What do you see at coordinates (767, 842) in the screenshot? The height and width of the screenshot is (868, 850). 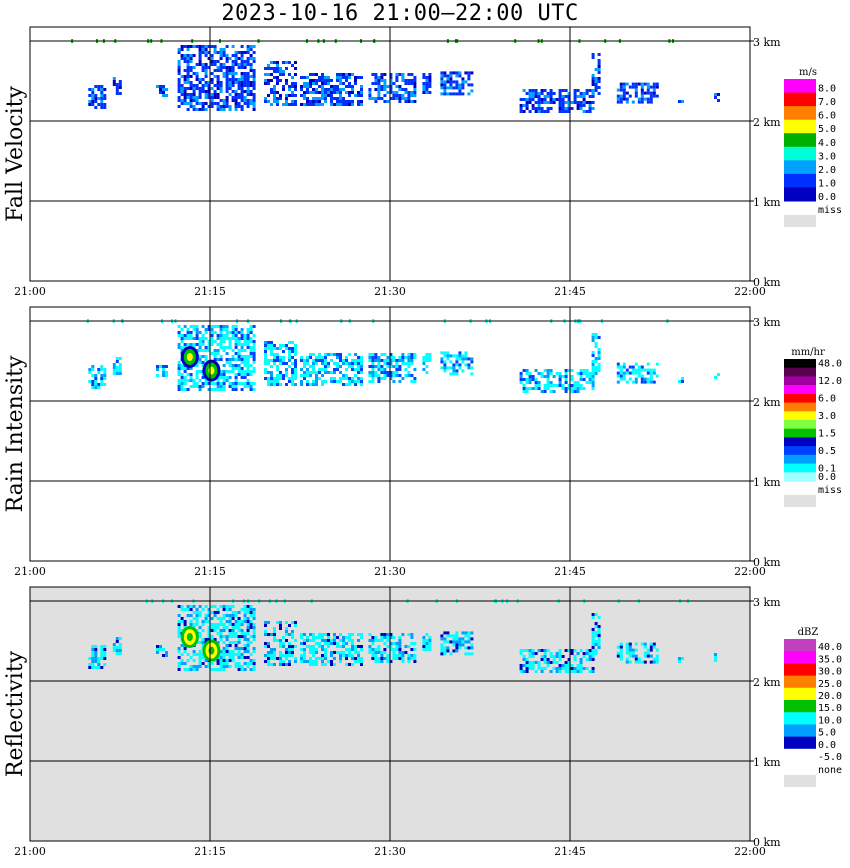 I see `y-tick-label: 0 km` at bounding box center [767, 842].